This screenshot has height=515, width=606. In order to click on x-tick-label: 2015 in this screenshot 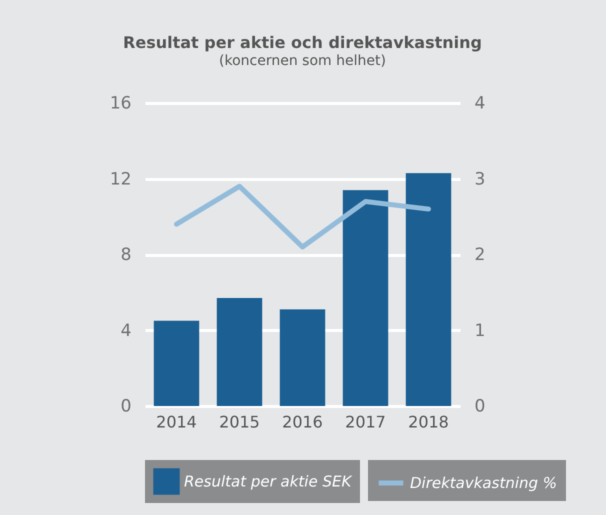, I will do `click(239, 422)`.